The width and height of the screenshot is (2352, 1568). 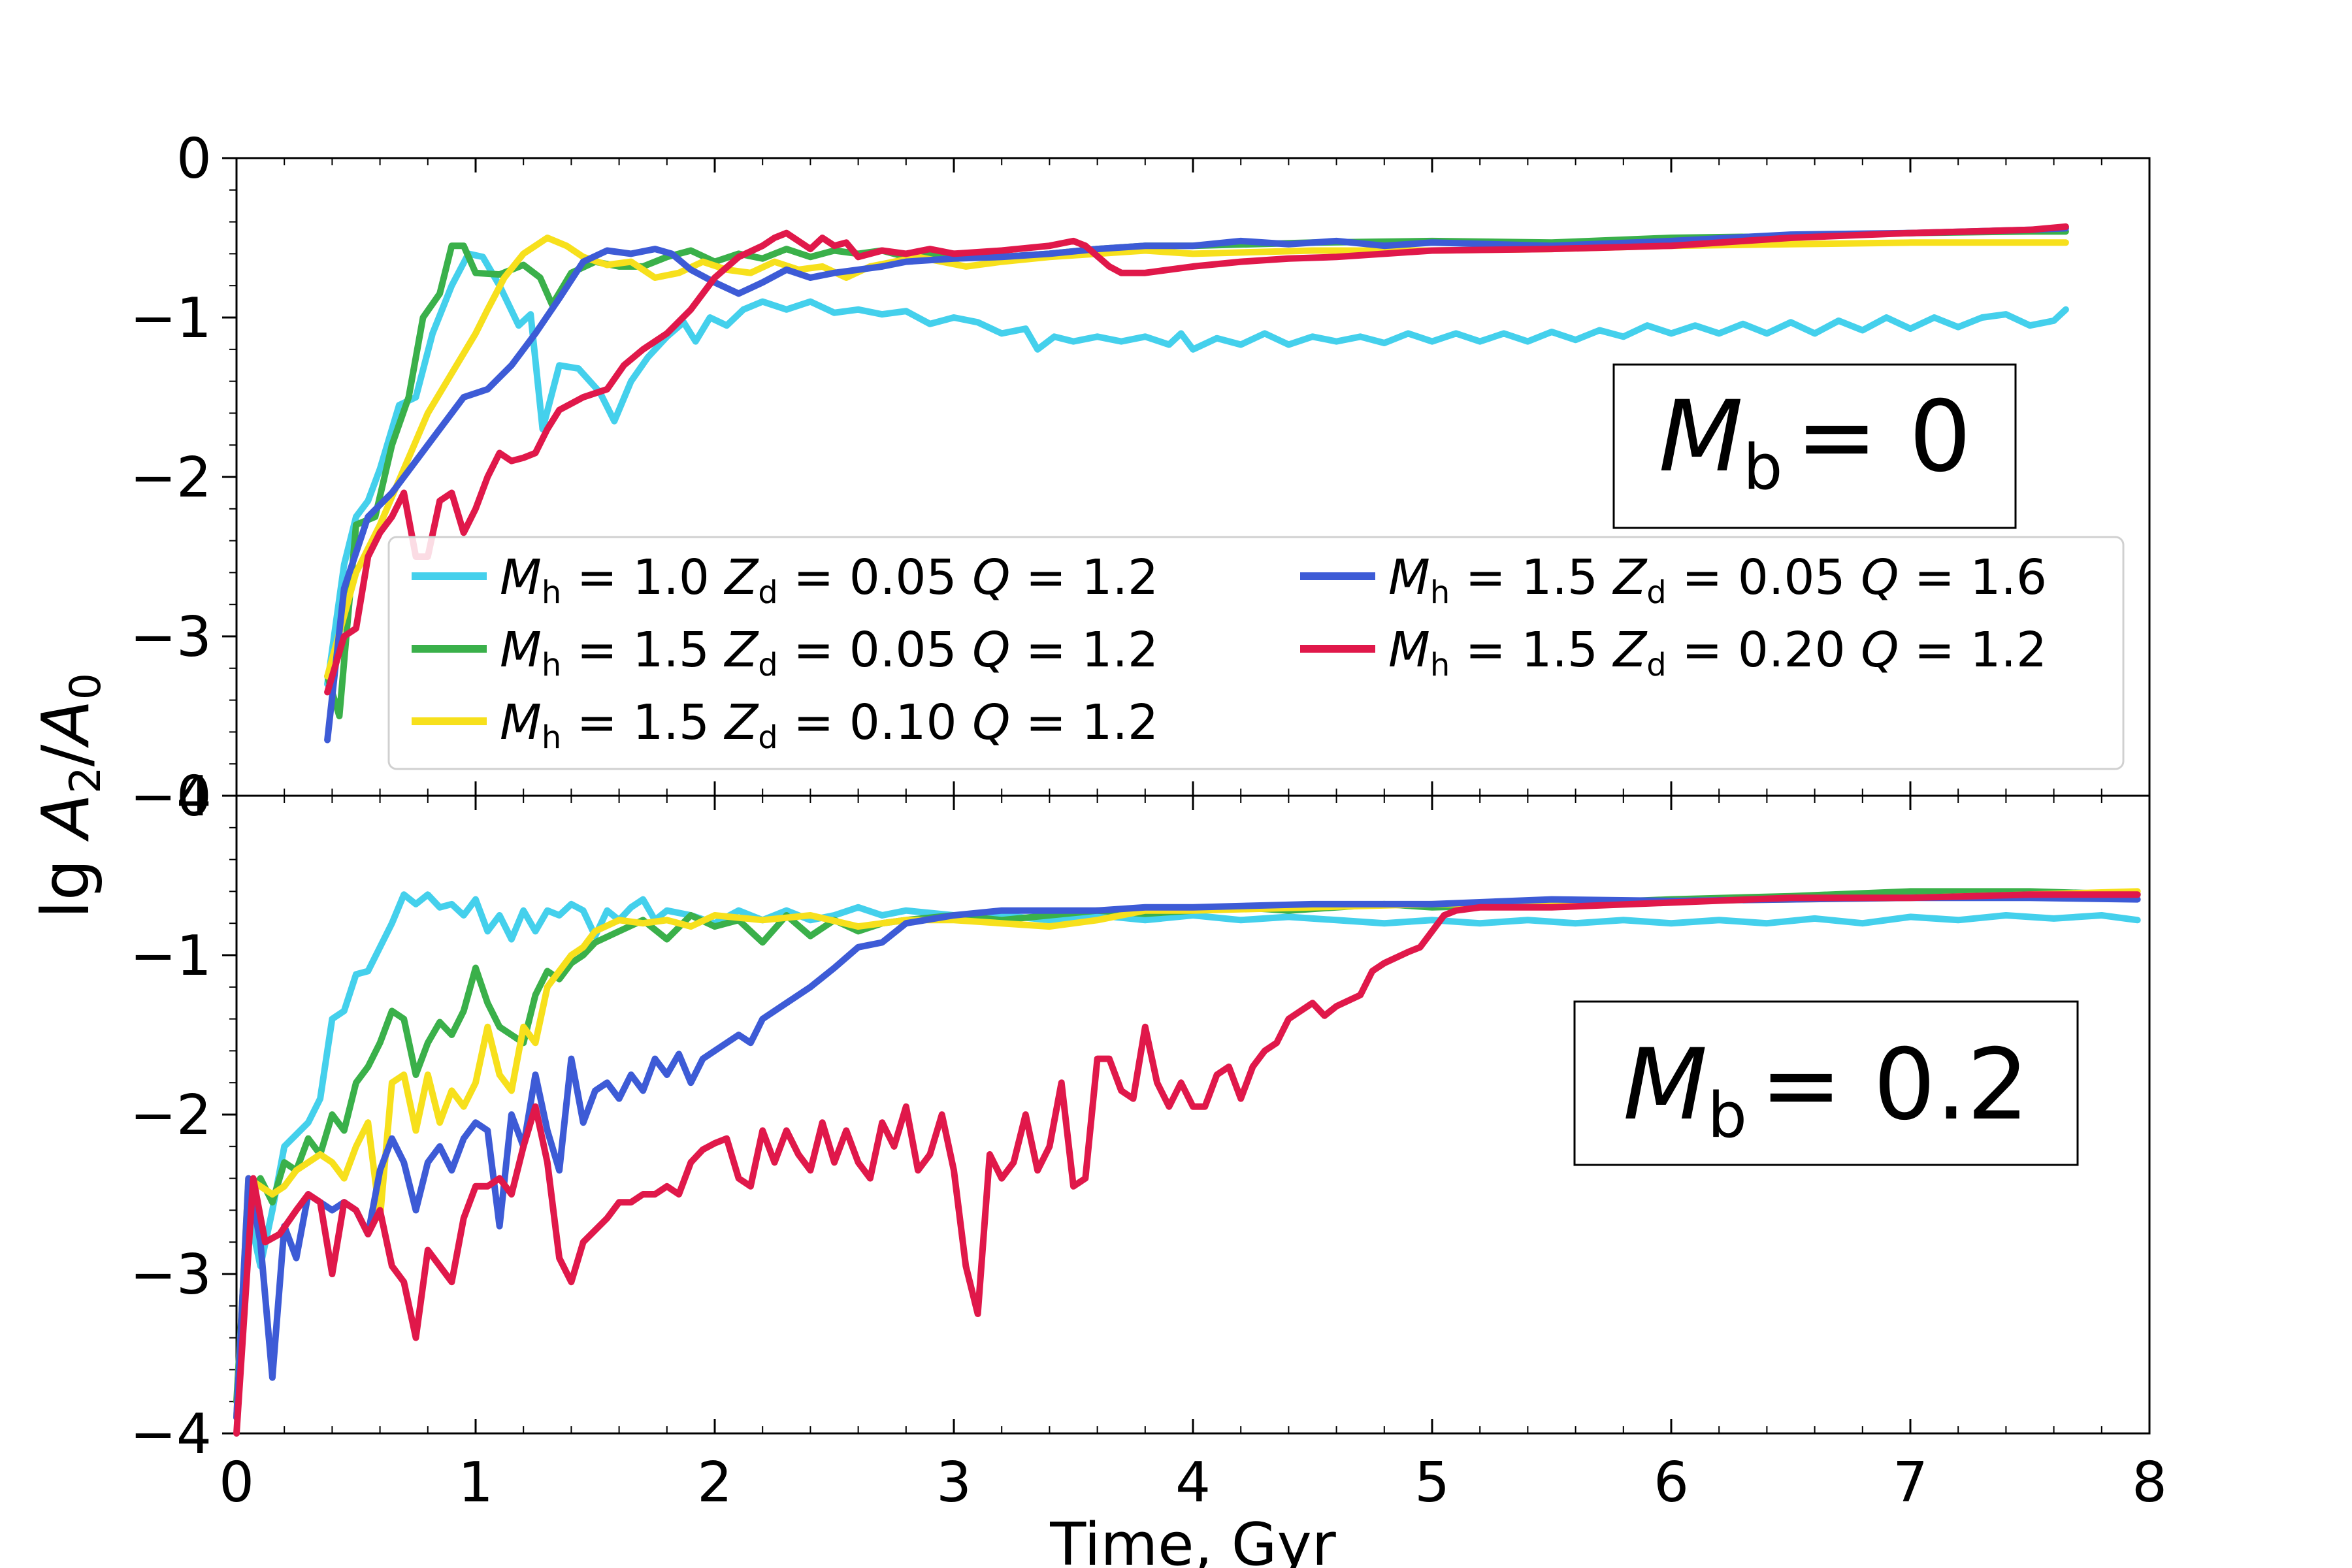 I want to click on legend-label: Mh = 1.5 Zd = 0.10 Q = 1.2, so click(x=829, y=725).